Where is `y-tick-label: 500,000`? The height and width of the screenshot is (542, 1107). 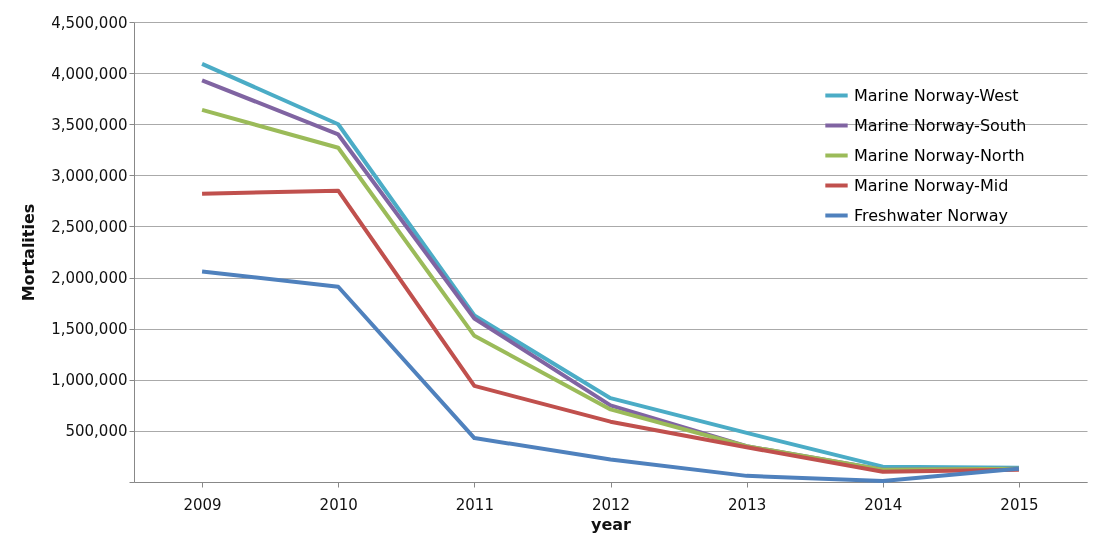 y-tick-label: 500,000 is located at coordinates (96, 431).